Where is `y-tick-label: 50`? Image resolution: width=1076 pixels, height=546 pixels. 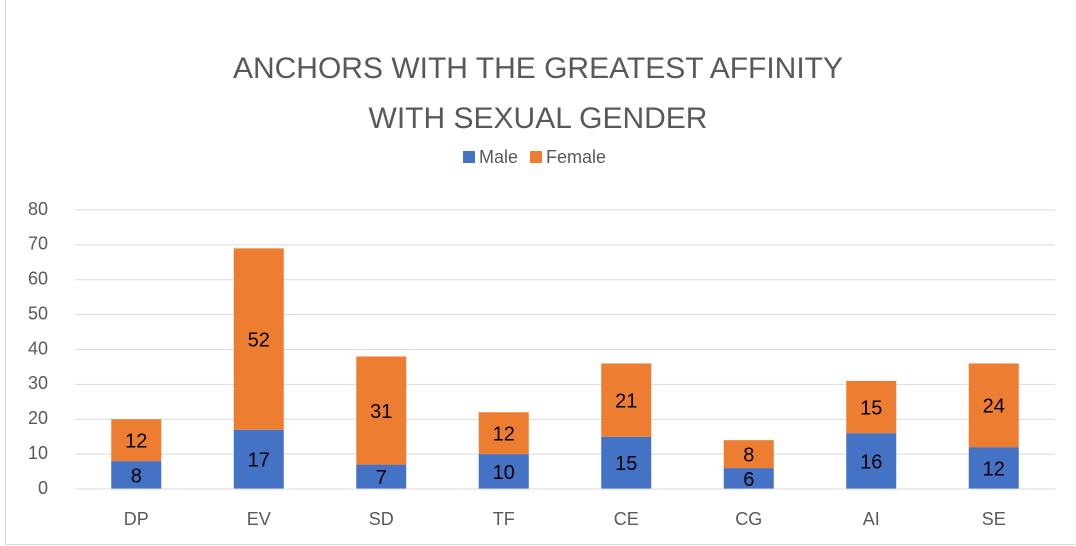 y-tick-label: 50 is located at coordinates (38, 313).